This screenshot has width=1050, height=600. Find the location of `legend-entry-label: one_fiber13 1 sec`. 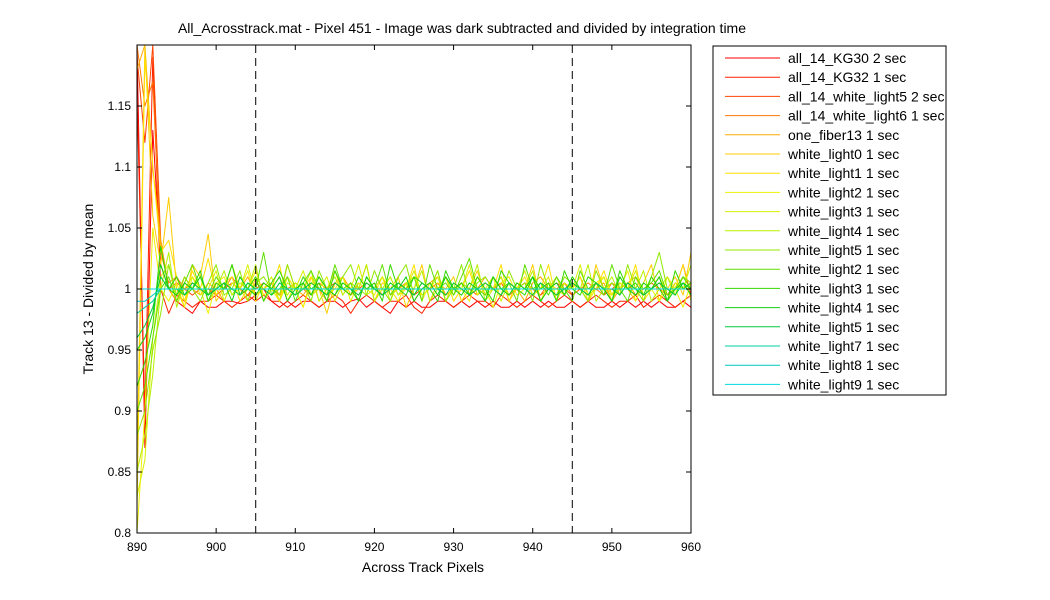

legend-entry-label: one_fiber13 1 sec is located at coordinates (843, 135).